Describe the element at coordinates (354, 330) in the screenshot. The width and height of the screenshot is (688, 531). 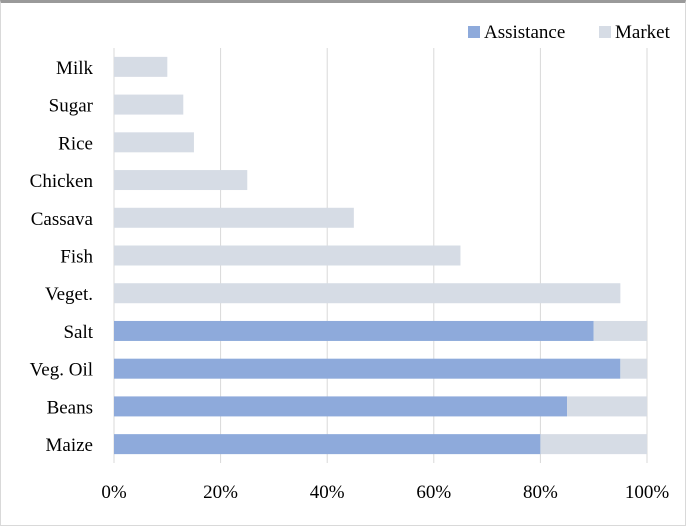
I see `bar-assistance-salt` at that location.